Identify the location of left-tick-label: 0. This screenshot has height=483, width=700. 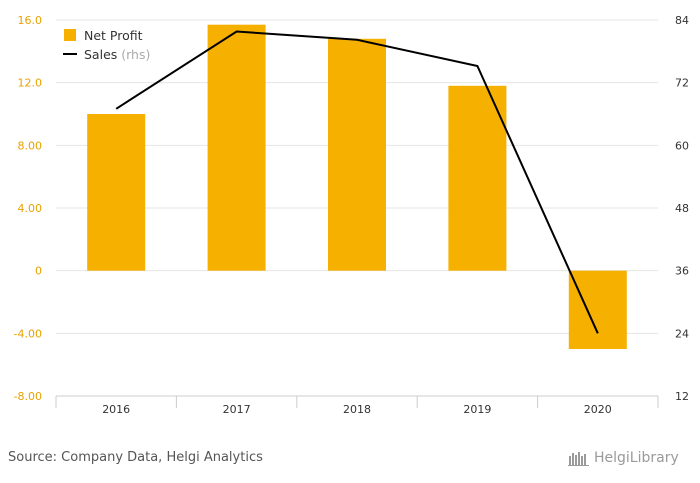
(38, 271).